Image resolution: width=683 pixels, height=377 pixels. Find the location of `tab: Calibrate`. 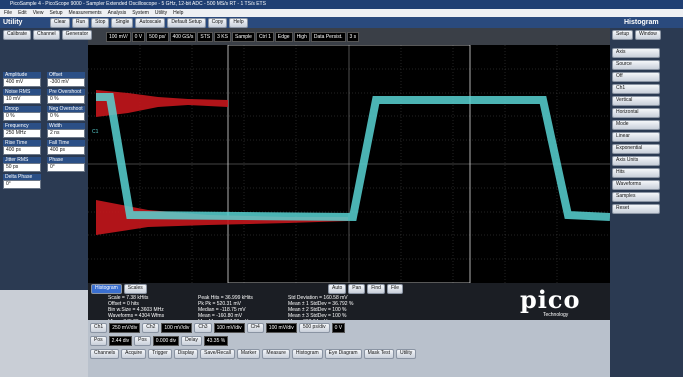

tab: Calibrate is located at coordinates (17, 35).